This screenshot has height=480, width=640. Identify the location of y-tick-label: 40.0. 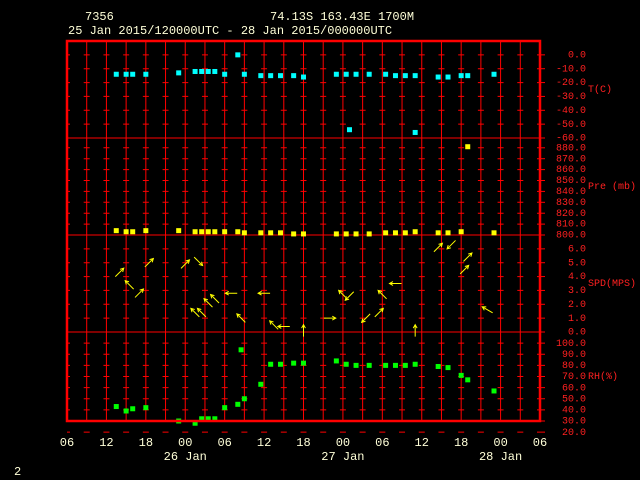
(574, 411).